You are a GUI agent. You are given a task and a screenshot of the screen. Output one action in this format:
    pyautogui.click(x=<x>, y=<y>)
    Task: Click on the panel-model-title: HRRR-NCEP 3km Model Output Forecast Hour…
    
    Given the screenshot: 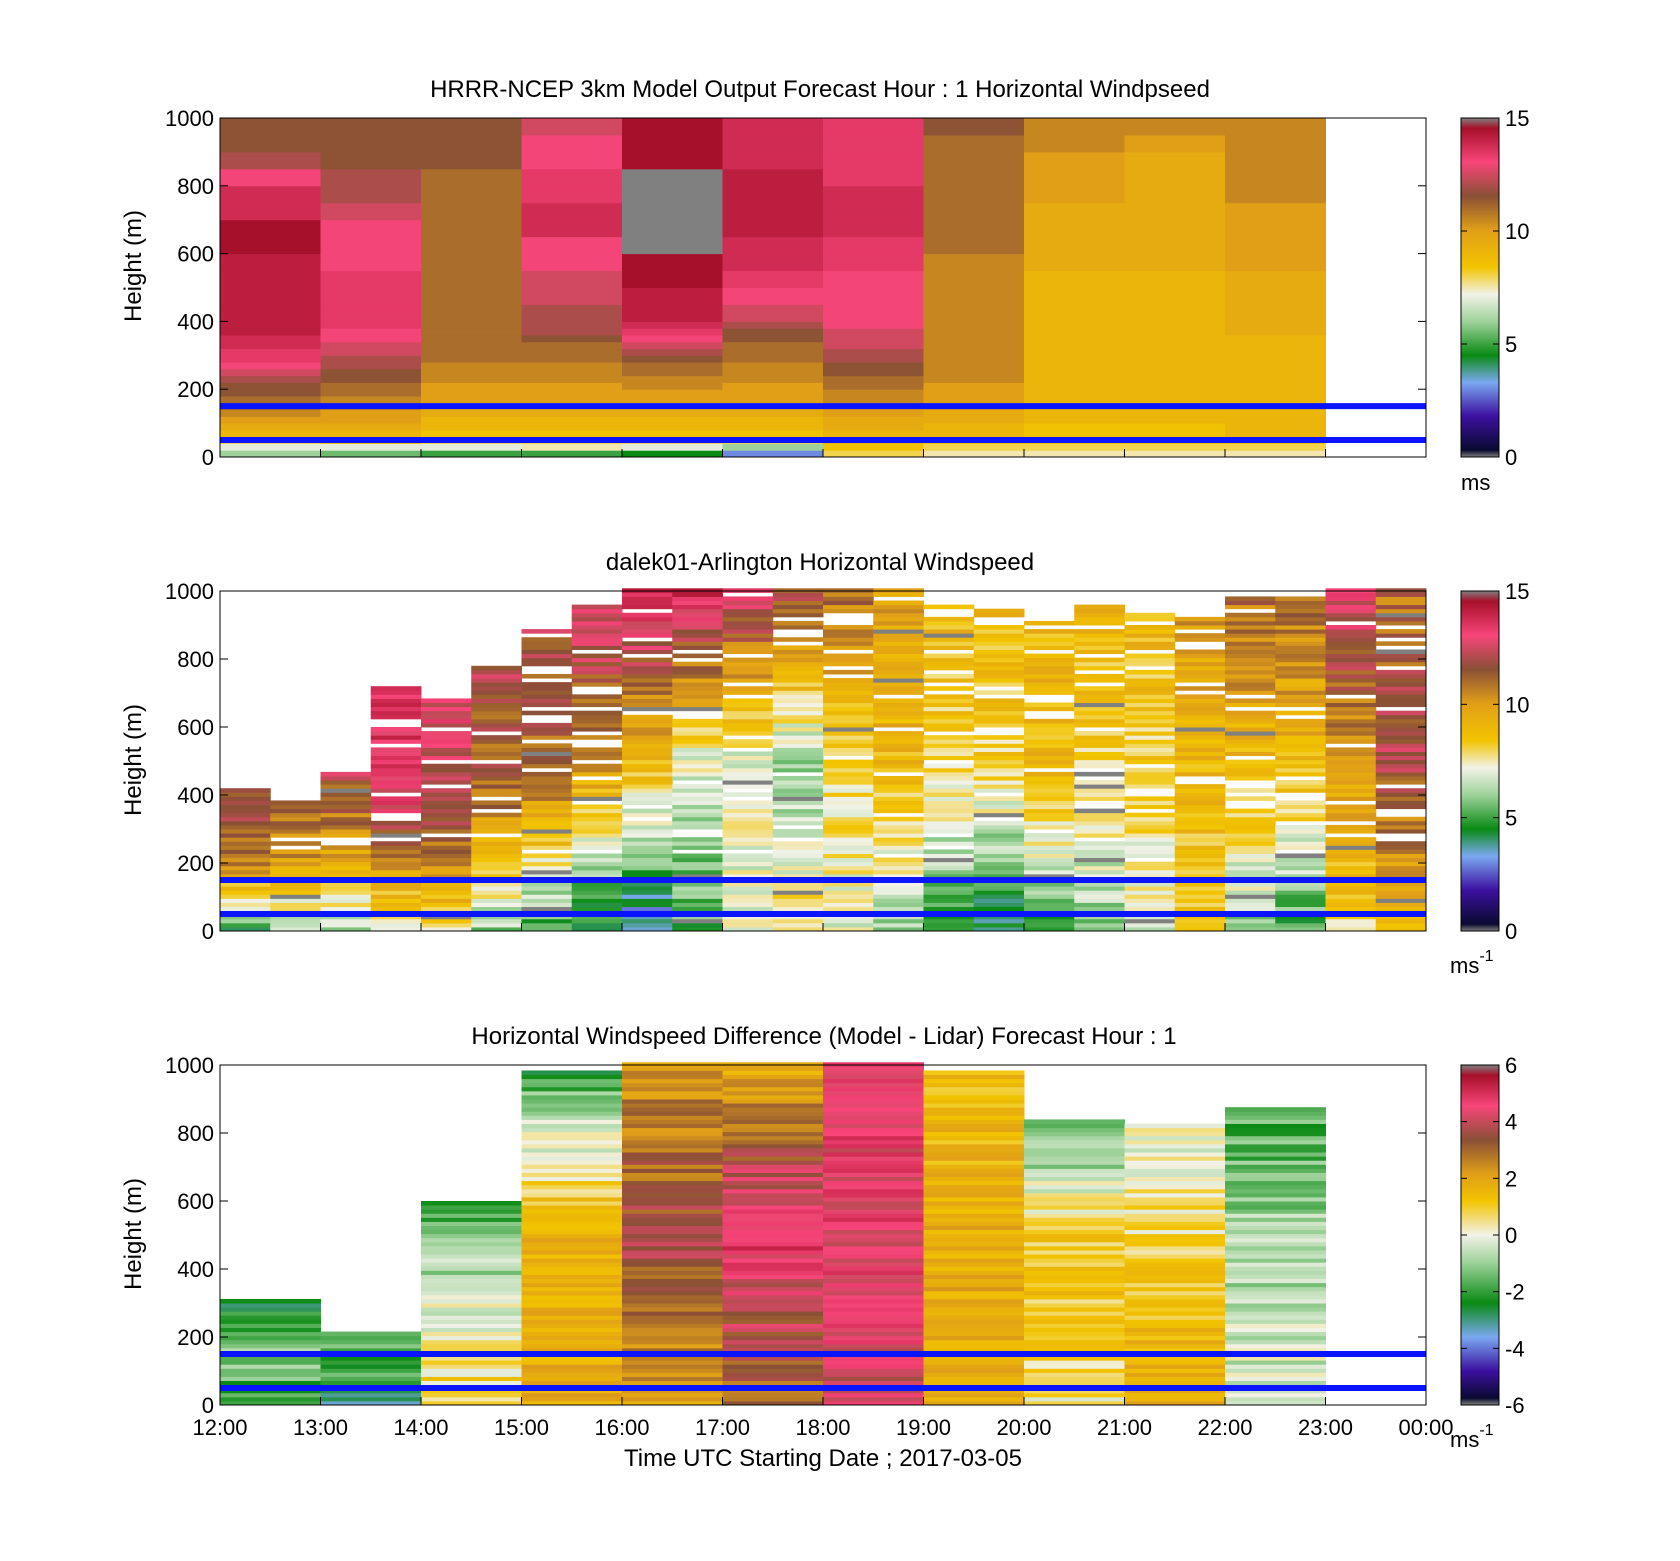 What is the action you would take?
    pyautogui.click(x=820, y=89)
    